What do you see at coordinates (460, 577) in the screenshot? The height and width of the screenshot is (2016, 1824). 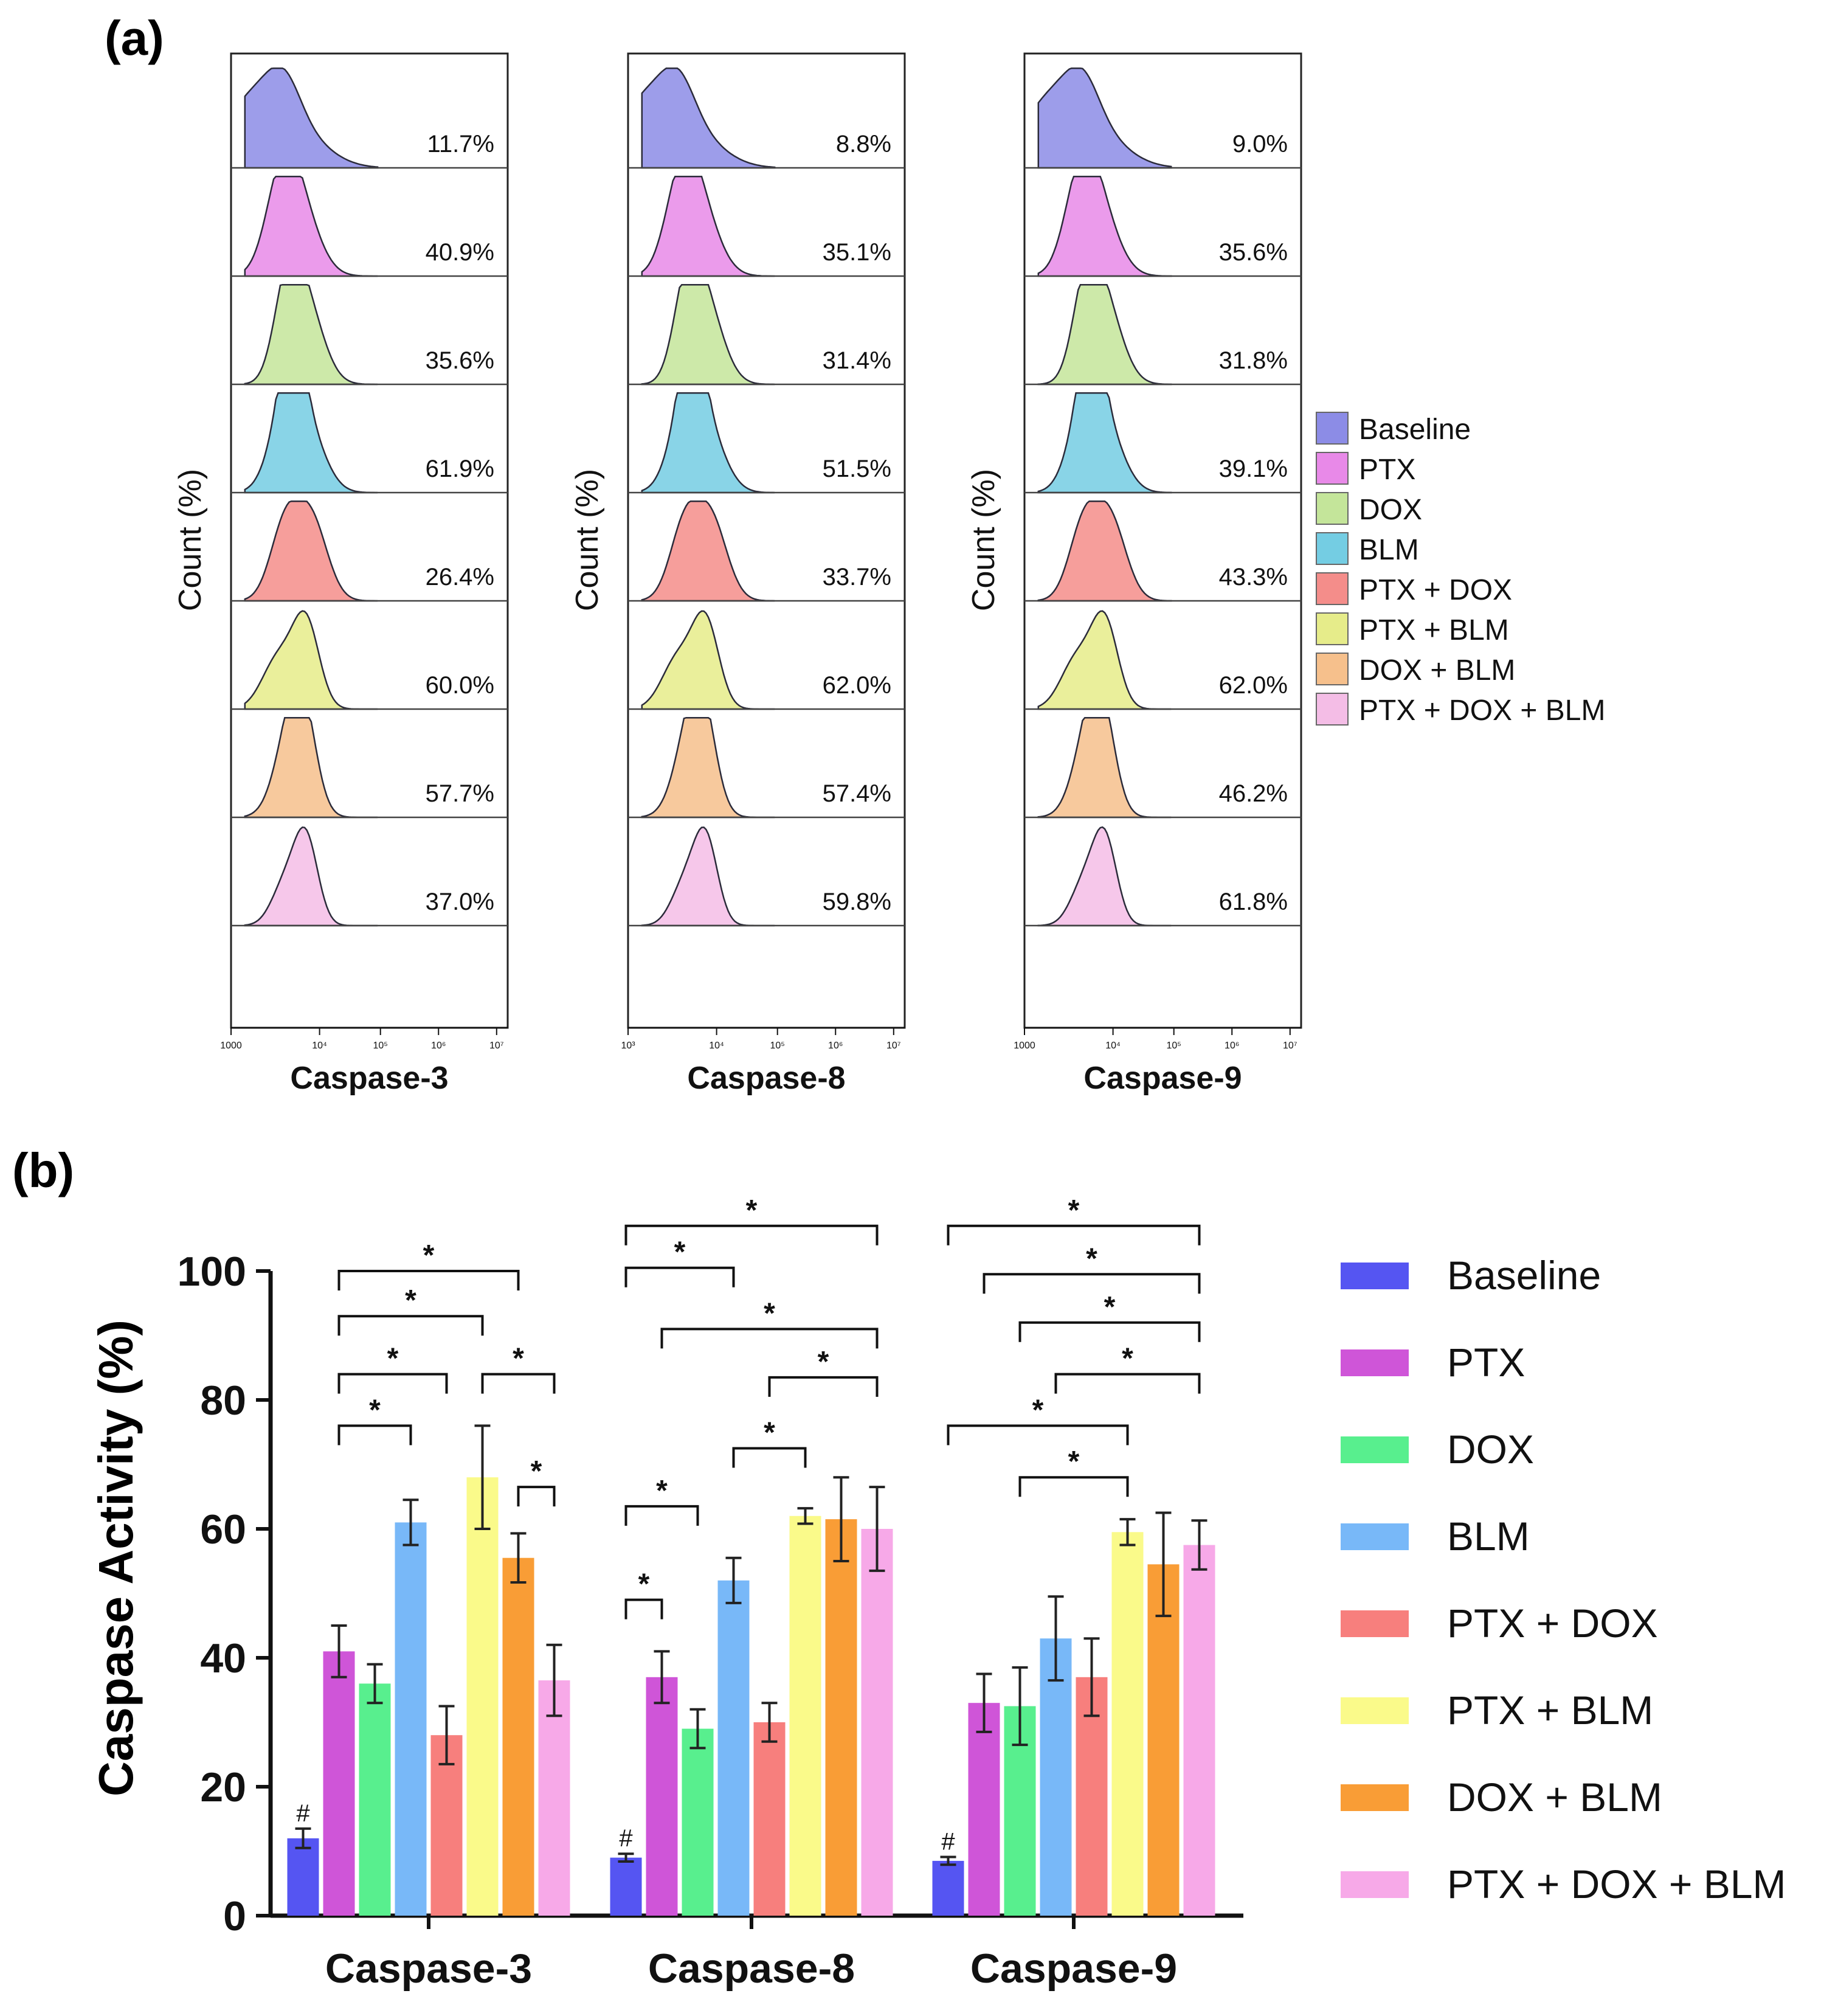 I see `histogram-percent-label: 26.4%` at bounding box center [460, 577].